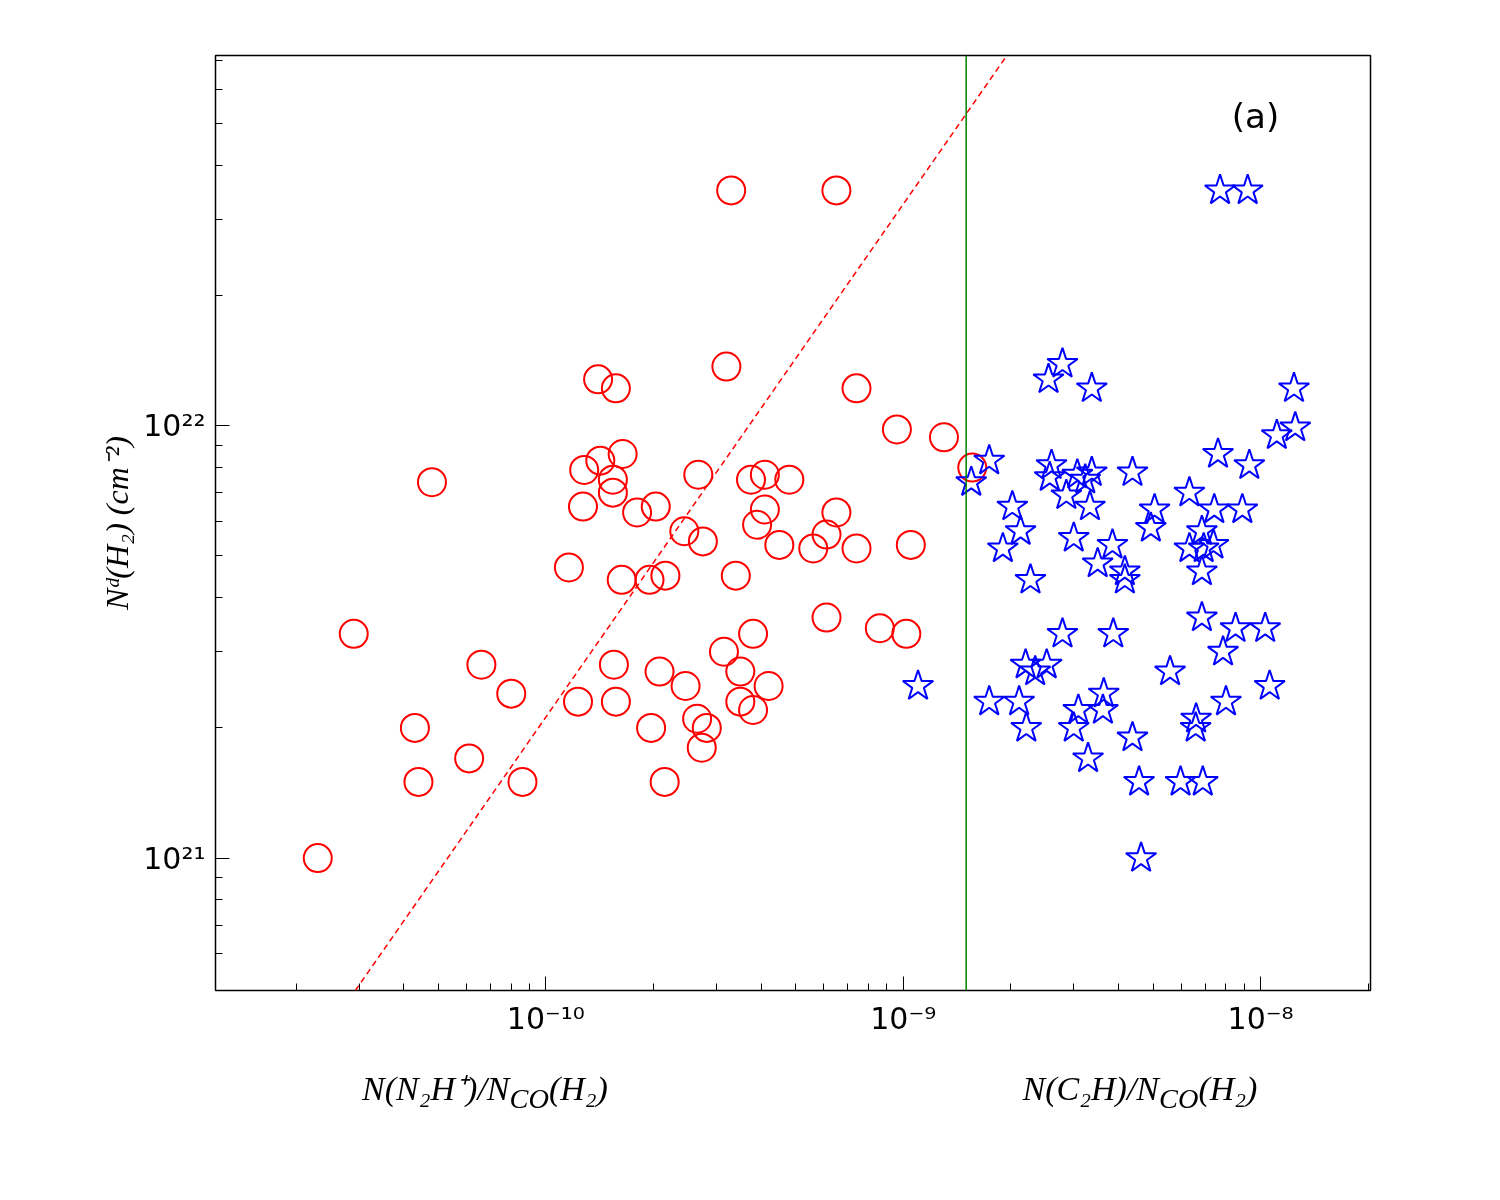 Image resolution: width=1500 pixels, height=1200 pixels. I want to click on text: N(C₂H)/N$_{CO}$(H₂), so click(1140, 1092).